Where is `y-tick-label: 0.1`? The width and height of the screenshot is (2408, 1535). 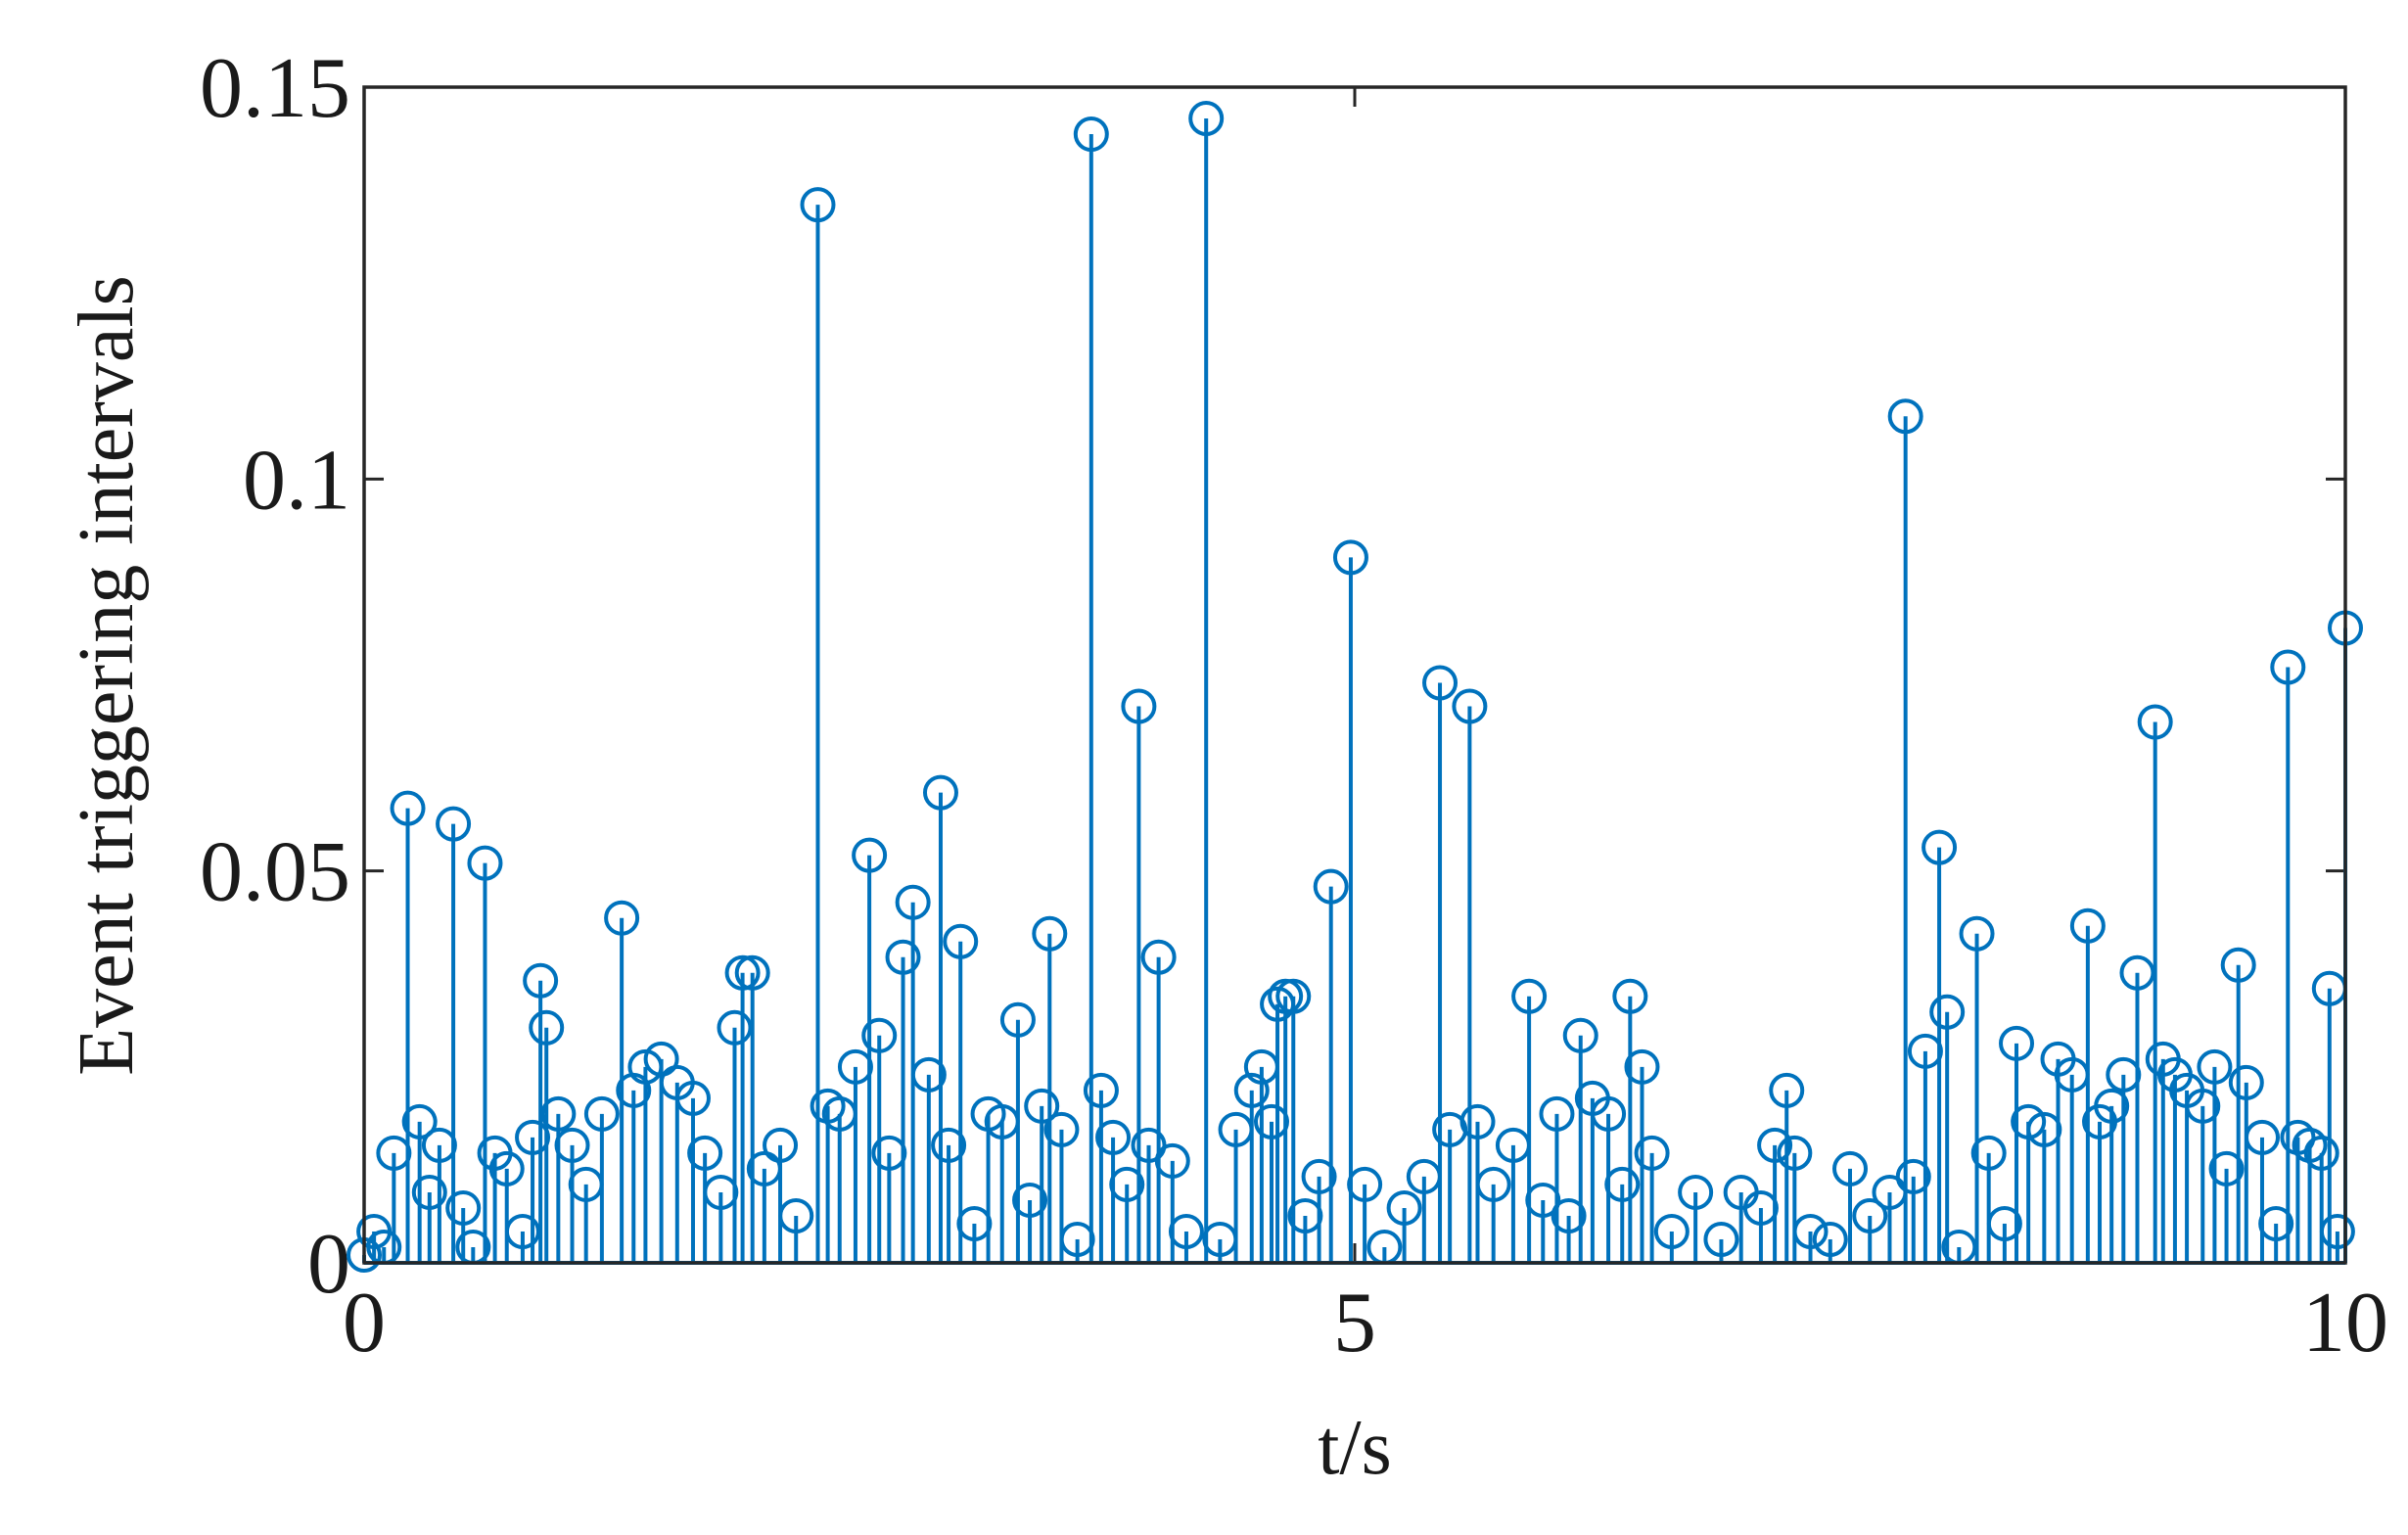
y-tick-label: 0.1 is located at coordinates (296, 480).